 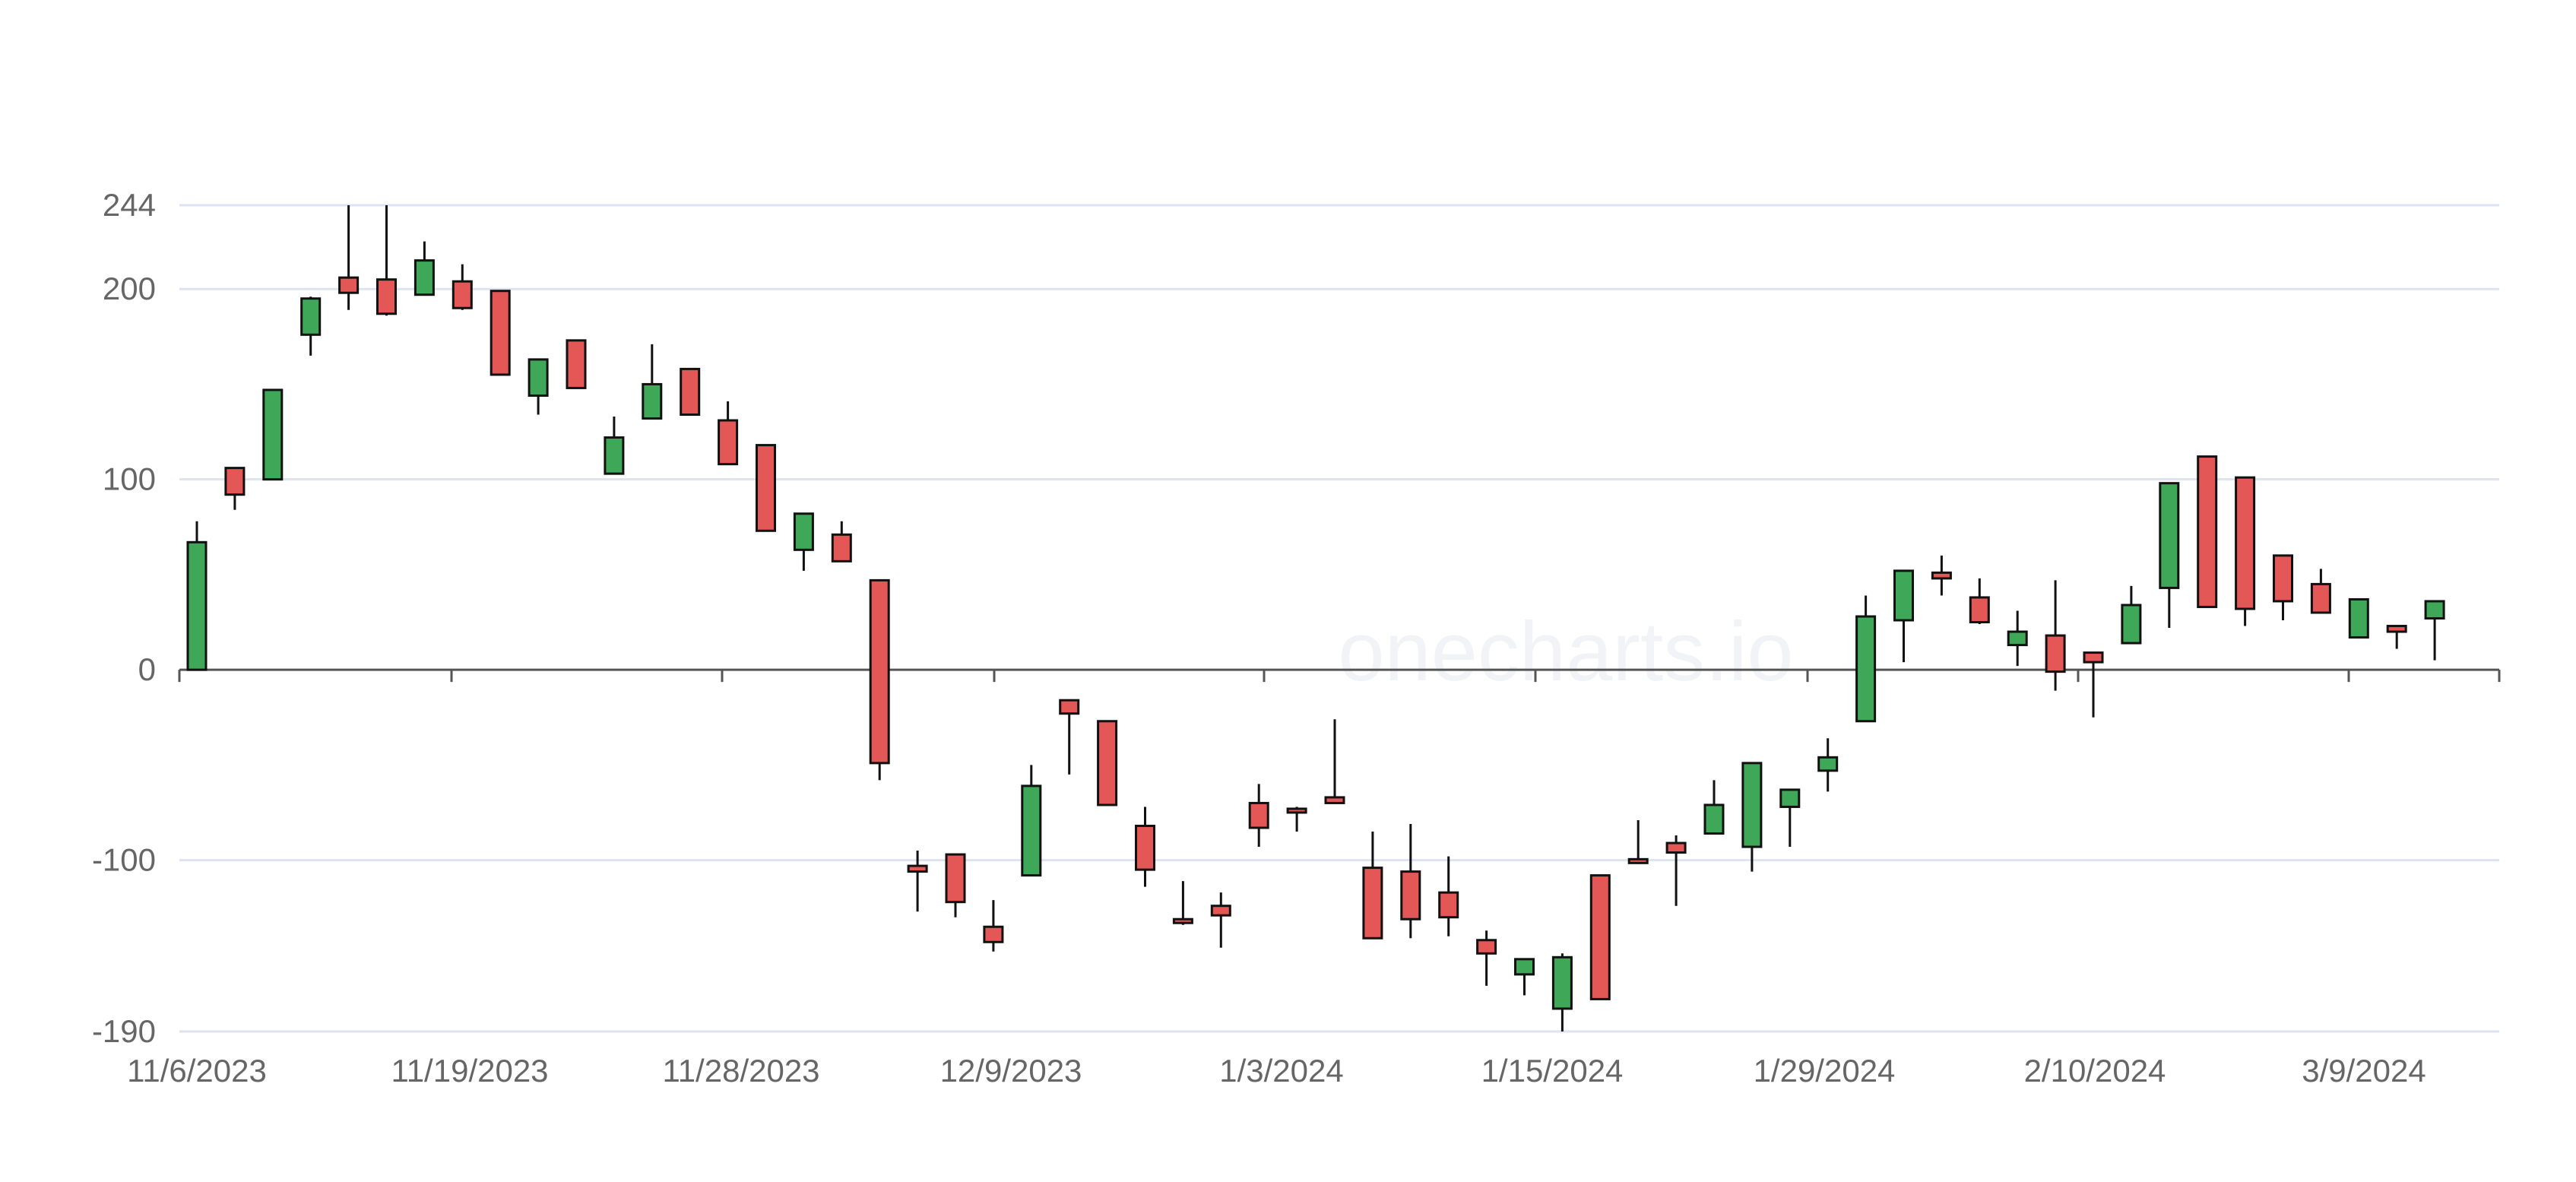 What do you see at coordinates (469, 1071) in the screenshot?
I see `x-tick-label: 11/19/2023` at bounding box center [469, 1071].